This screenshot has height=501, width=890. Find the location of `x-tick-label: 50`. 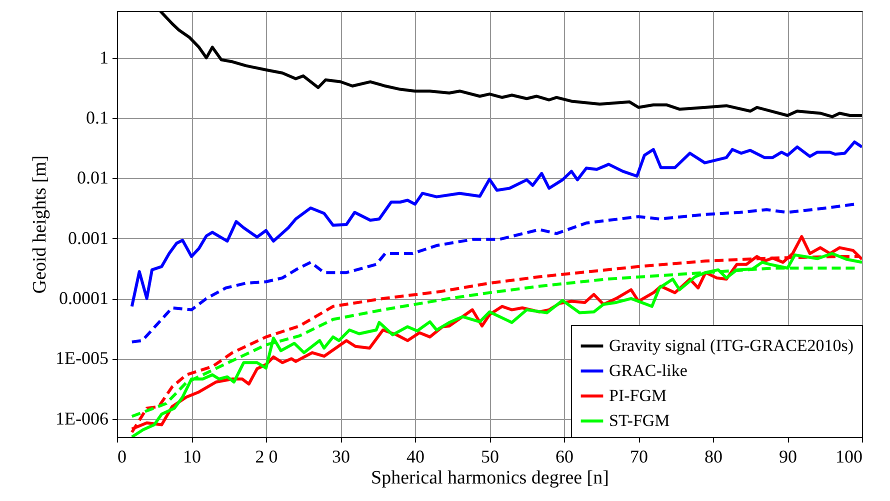

x-tick-label: 50 is located at coordinates (490, 456).